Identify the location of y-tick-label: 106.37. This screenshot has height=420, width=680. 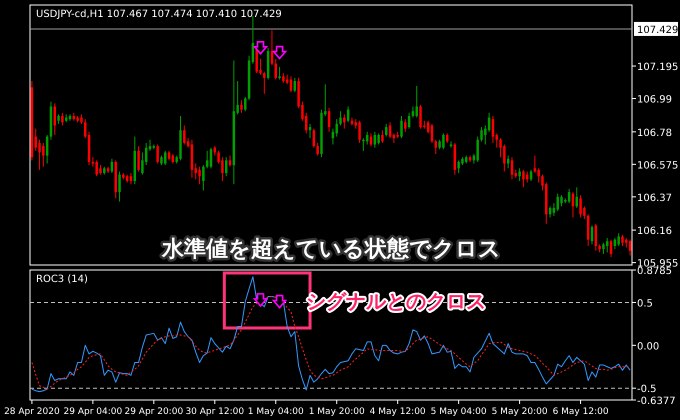
(654, 198).